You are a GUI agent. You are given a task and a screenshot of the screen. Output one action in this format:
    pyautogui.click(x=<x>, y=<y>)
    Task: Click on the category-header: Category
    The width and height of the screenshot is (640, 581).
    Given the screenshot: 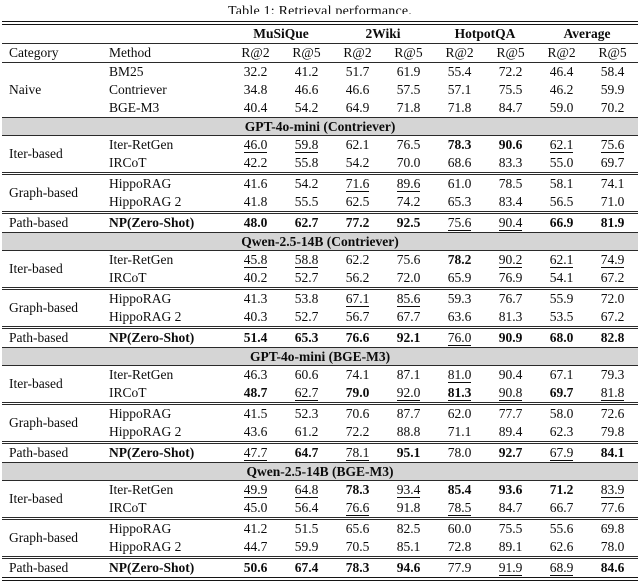 What is the action you would take?
    pyautogui.click(x=34, y=52)
    